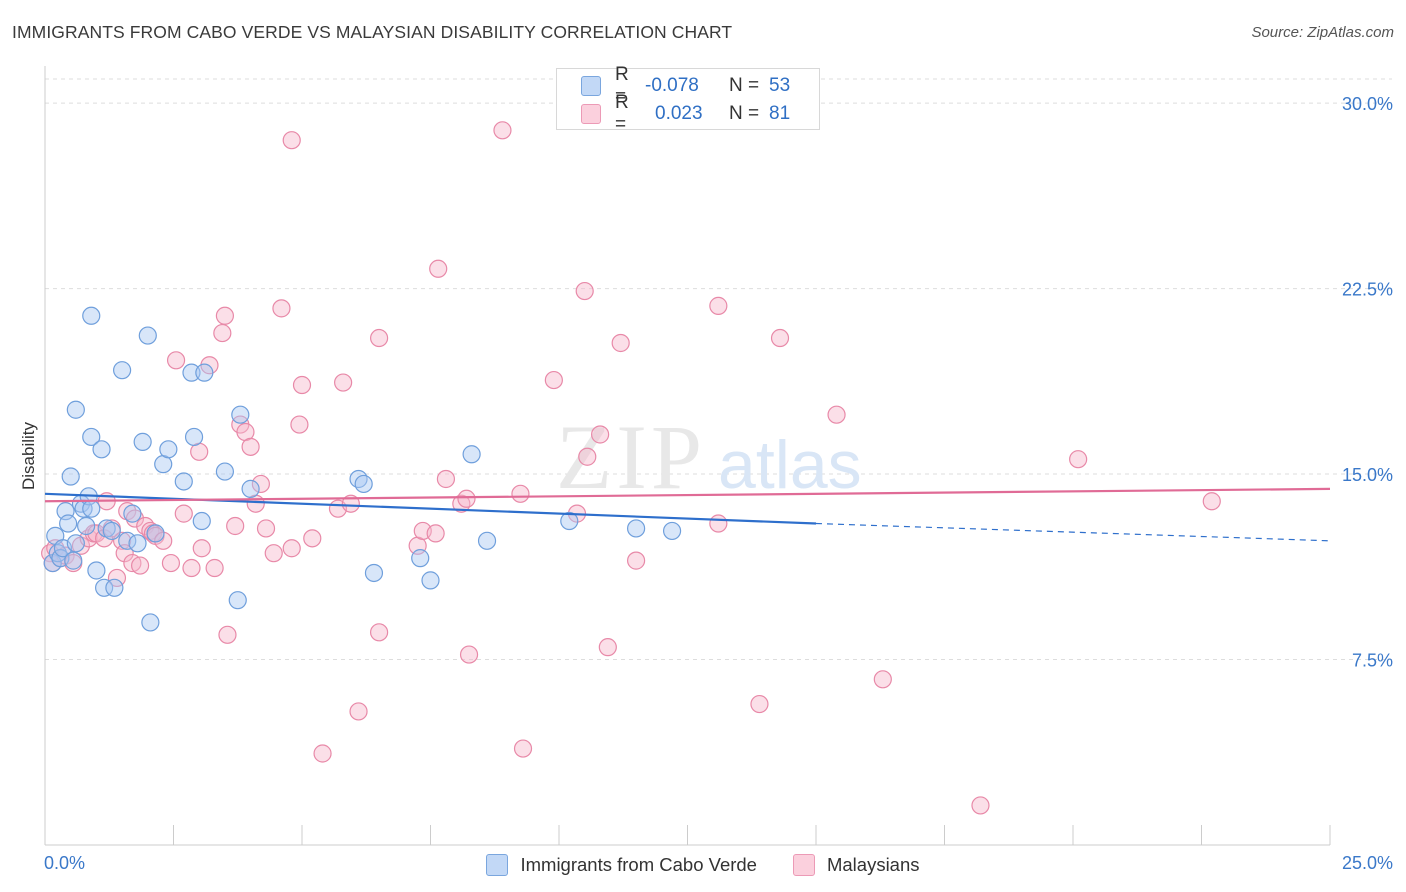  I want to click on trend-lines, so click(687, 514).